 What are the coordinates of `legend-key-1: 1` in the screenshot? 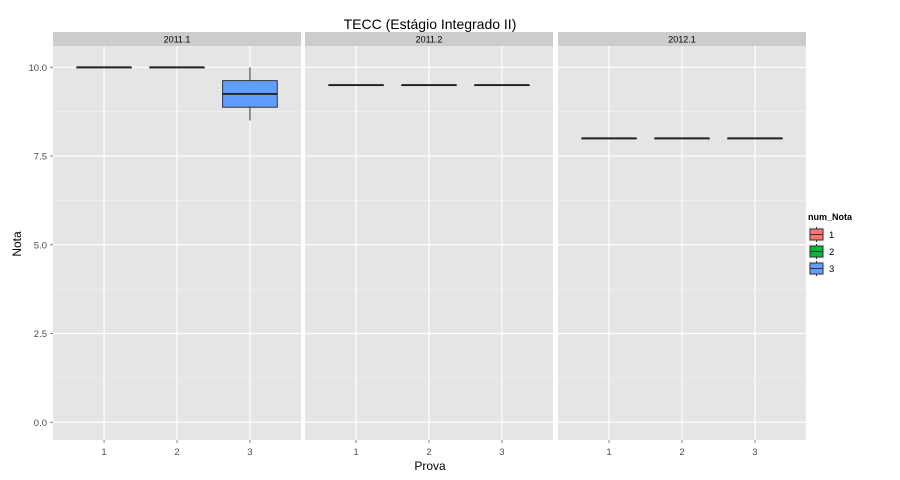 It's located at (820, 234).